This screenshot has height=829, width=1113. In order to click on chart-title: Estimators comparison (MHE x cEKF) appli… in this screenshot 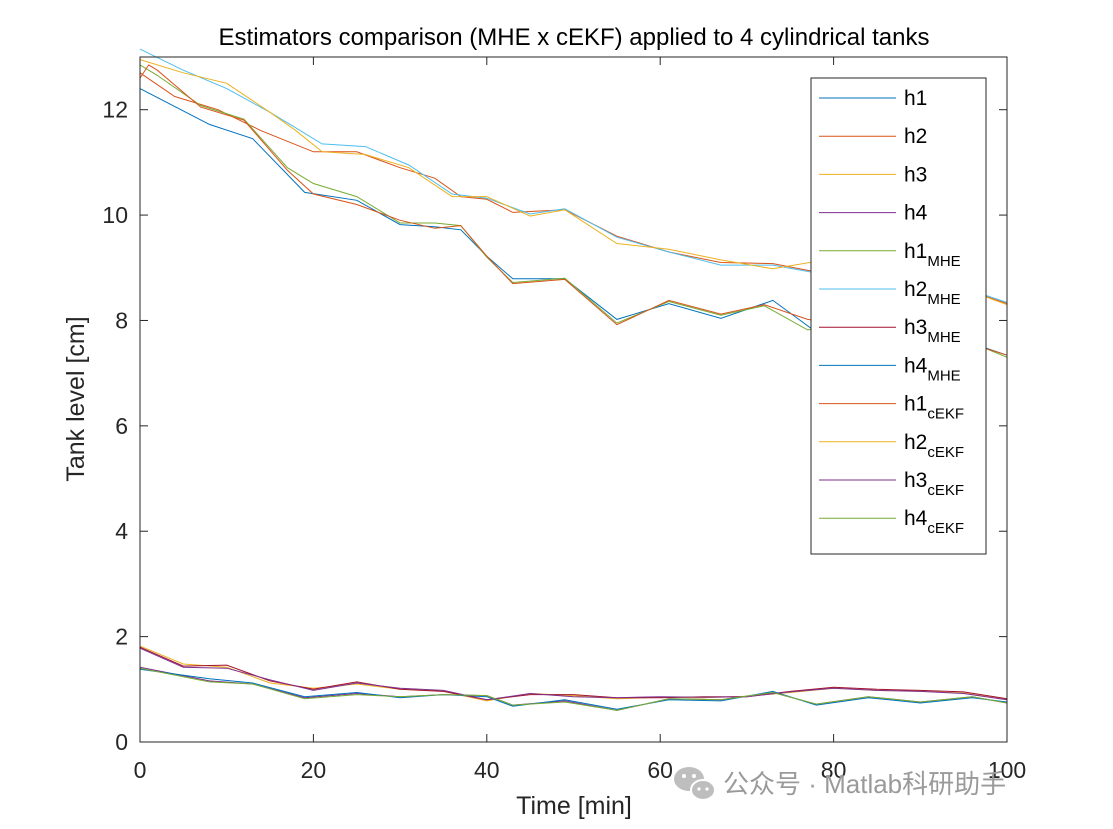, I will do `click(574, 37)`.